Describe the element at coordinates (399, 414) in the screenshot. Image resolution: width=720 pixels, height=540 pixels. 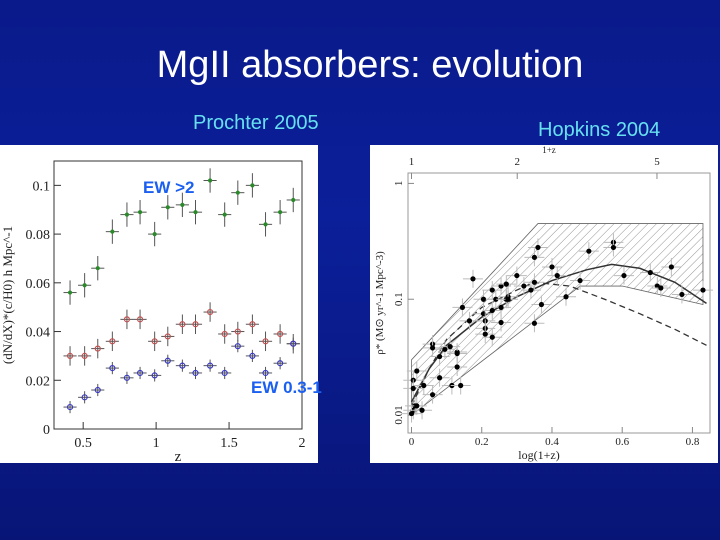
I see `y-tick-label: 0.01` at that location.